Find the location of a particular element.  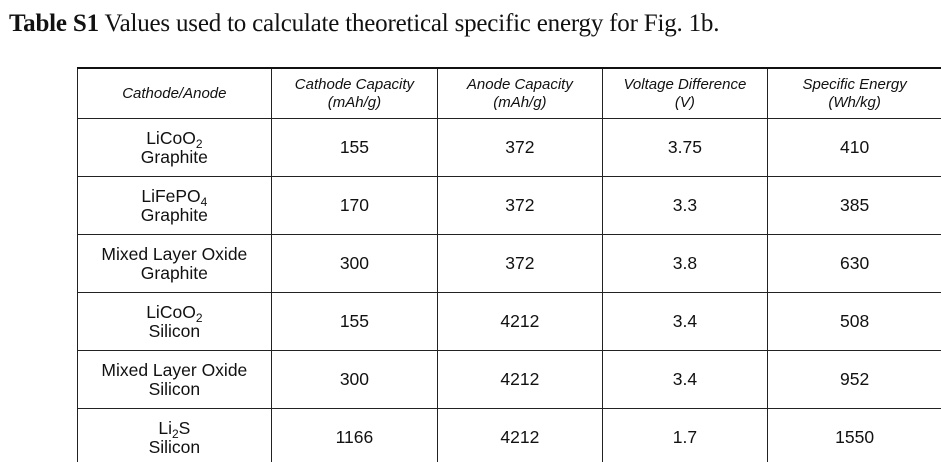

cell-cathode-capacity: 1166 is located at coordinates (354, 435).